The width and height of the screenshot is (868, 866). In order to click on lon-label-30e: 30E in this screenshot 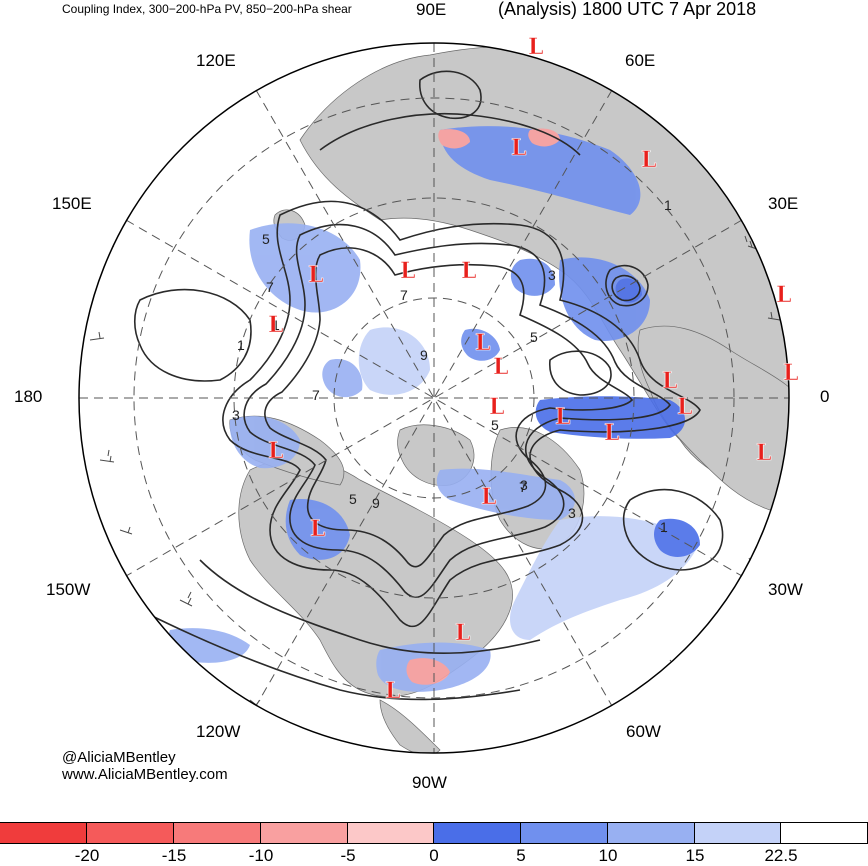, I will do `click(783, 203)`.